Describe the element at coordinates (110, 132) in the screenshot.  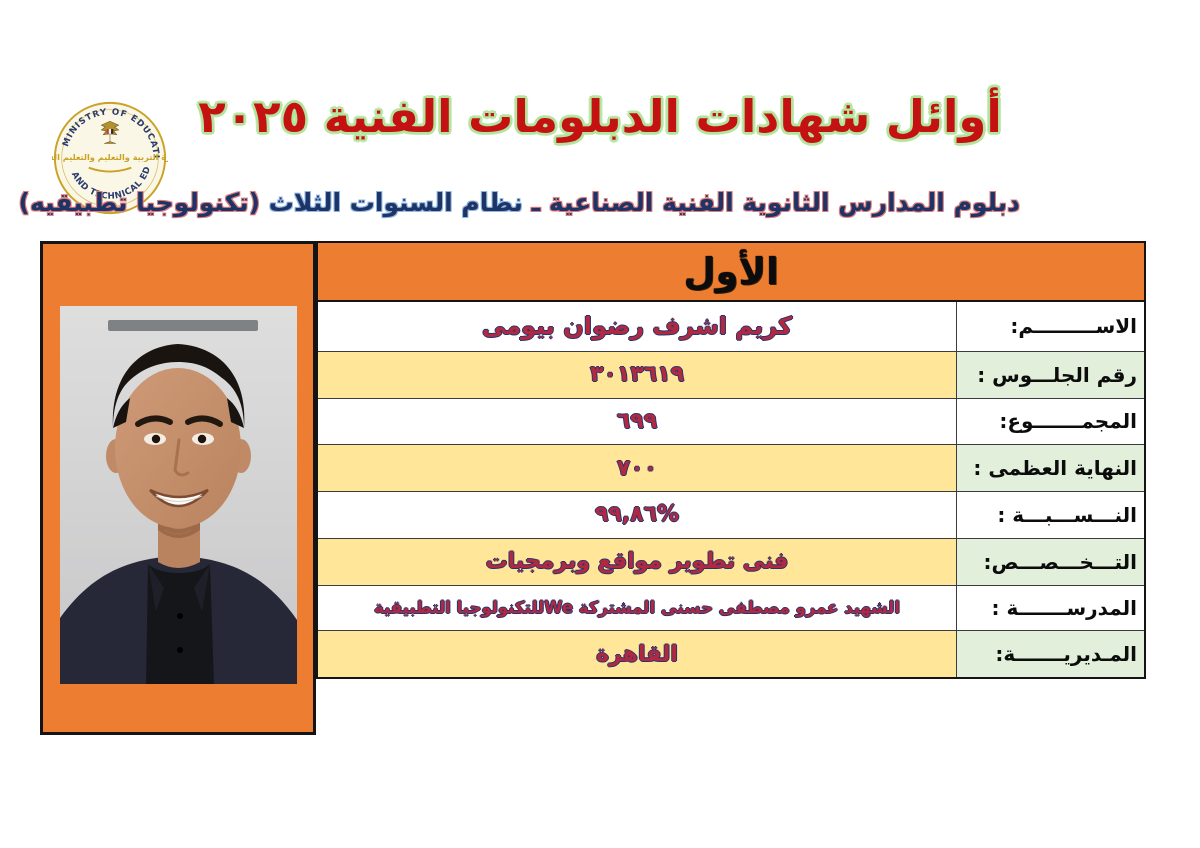
I see `eagle-emblem-icon` at that location.